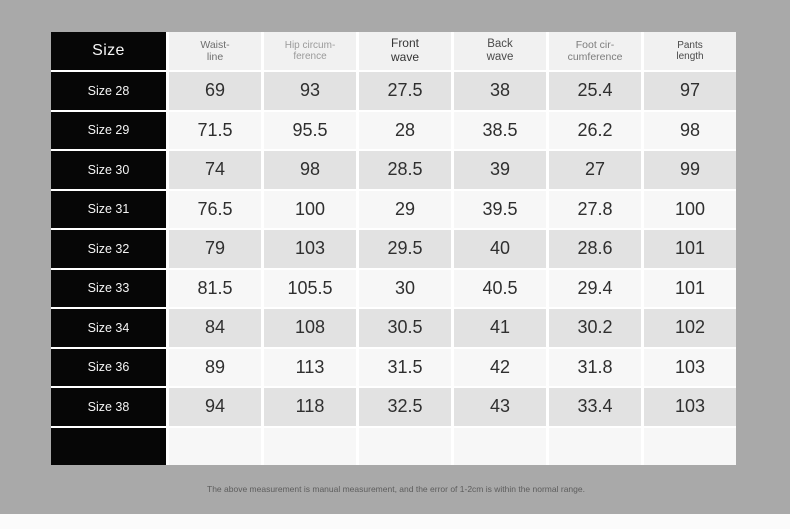  I want to click on value-cell: 29, so click(405, 209).